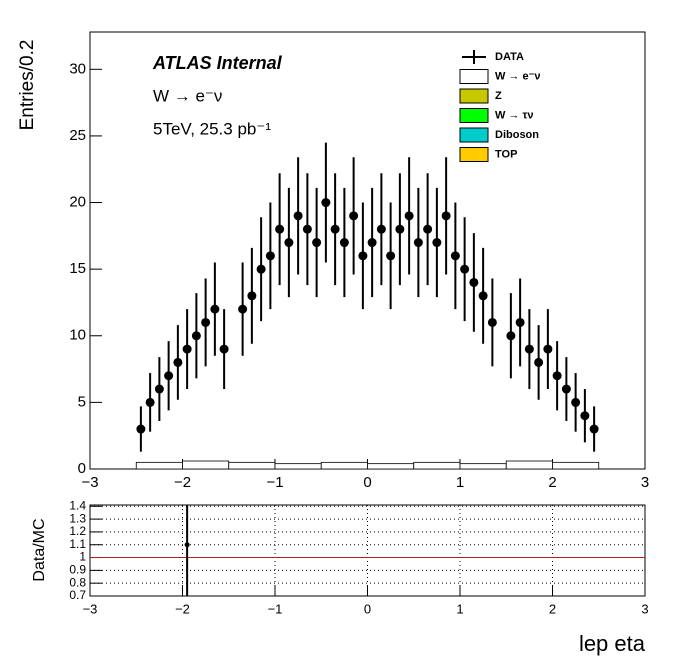 This screenshot has height=672, width=696. Describe the element at coordinates (514, 115) in the screenshot. I see `legend-label: W → τν` at that location.